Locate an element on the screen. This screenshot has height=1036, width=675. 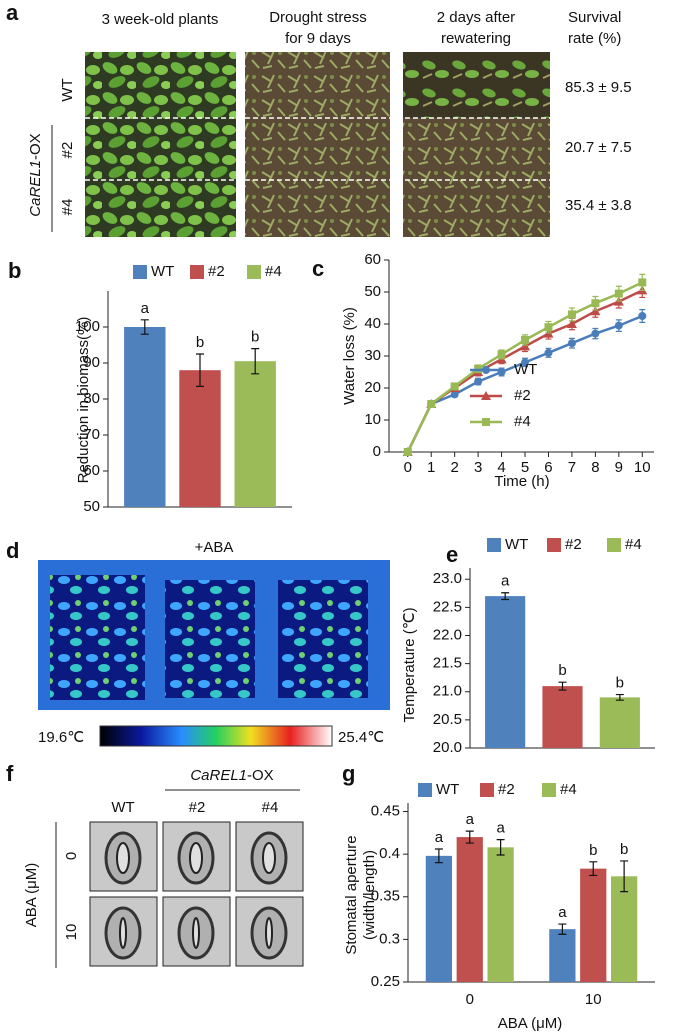
column-header: Survival is located at coordinates (594, 17).